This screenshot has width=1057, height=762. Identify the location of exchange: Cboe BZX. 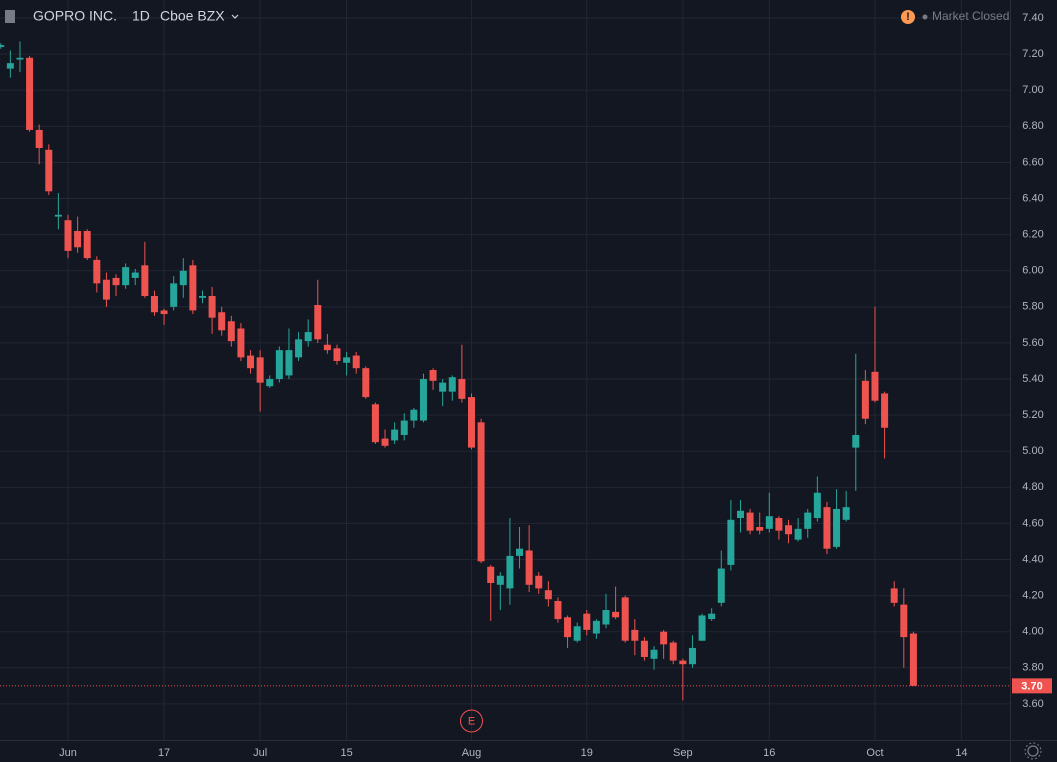
(192, 16).